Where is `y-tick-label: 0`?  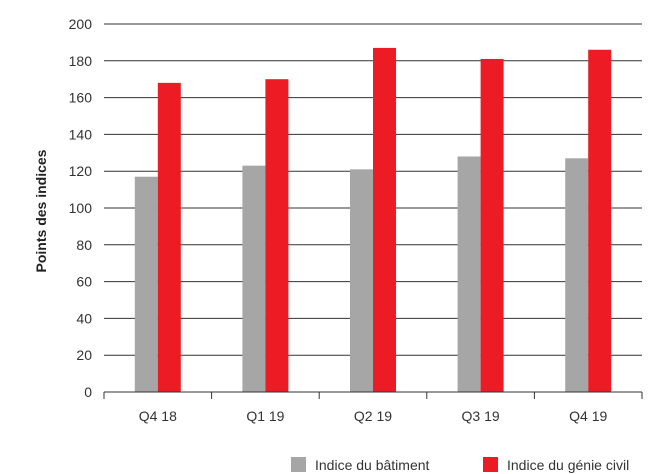 y-tick-label: 0 is located at coordinates (88, 392).